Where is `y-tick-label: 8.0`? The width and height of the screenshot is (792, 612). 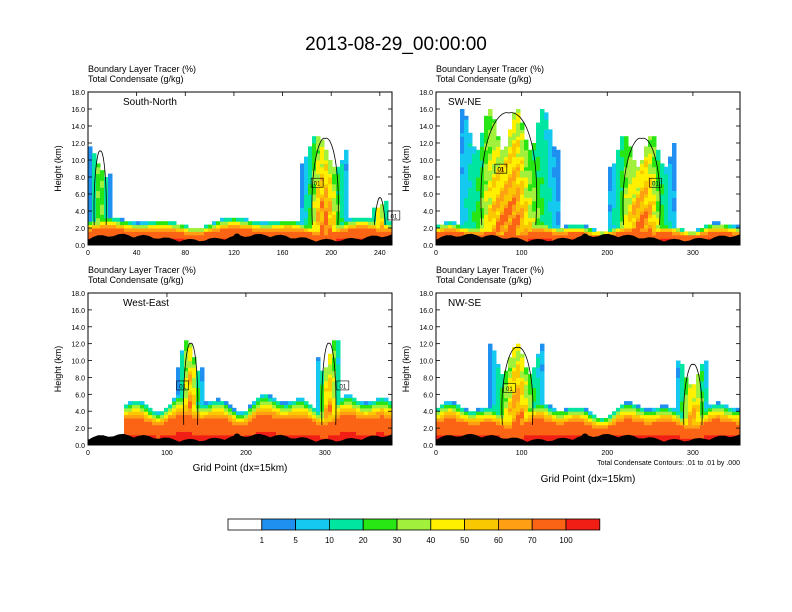
y-tick-label: 8.0 is located at coordinates (80, 378).